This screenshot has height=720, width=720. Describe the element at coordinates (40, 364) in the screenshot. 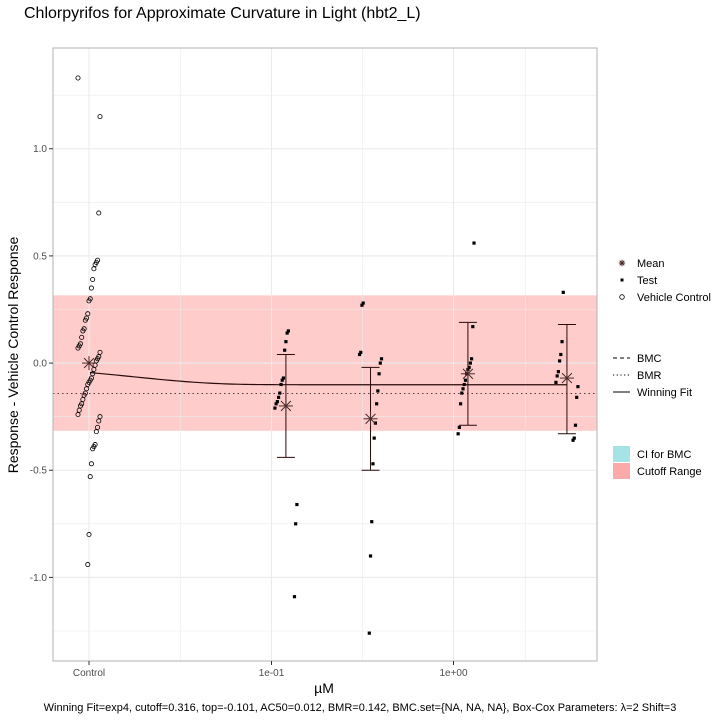

I see `y-tick-label: 0.0` at that location.